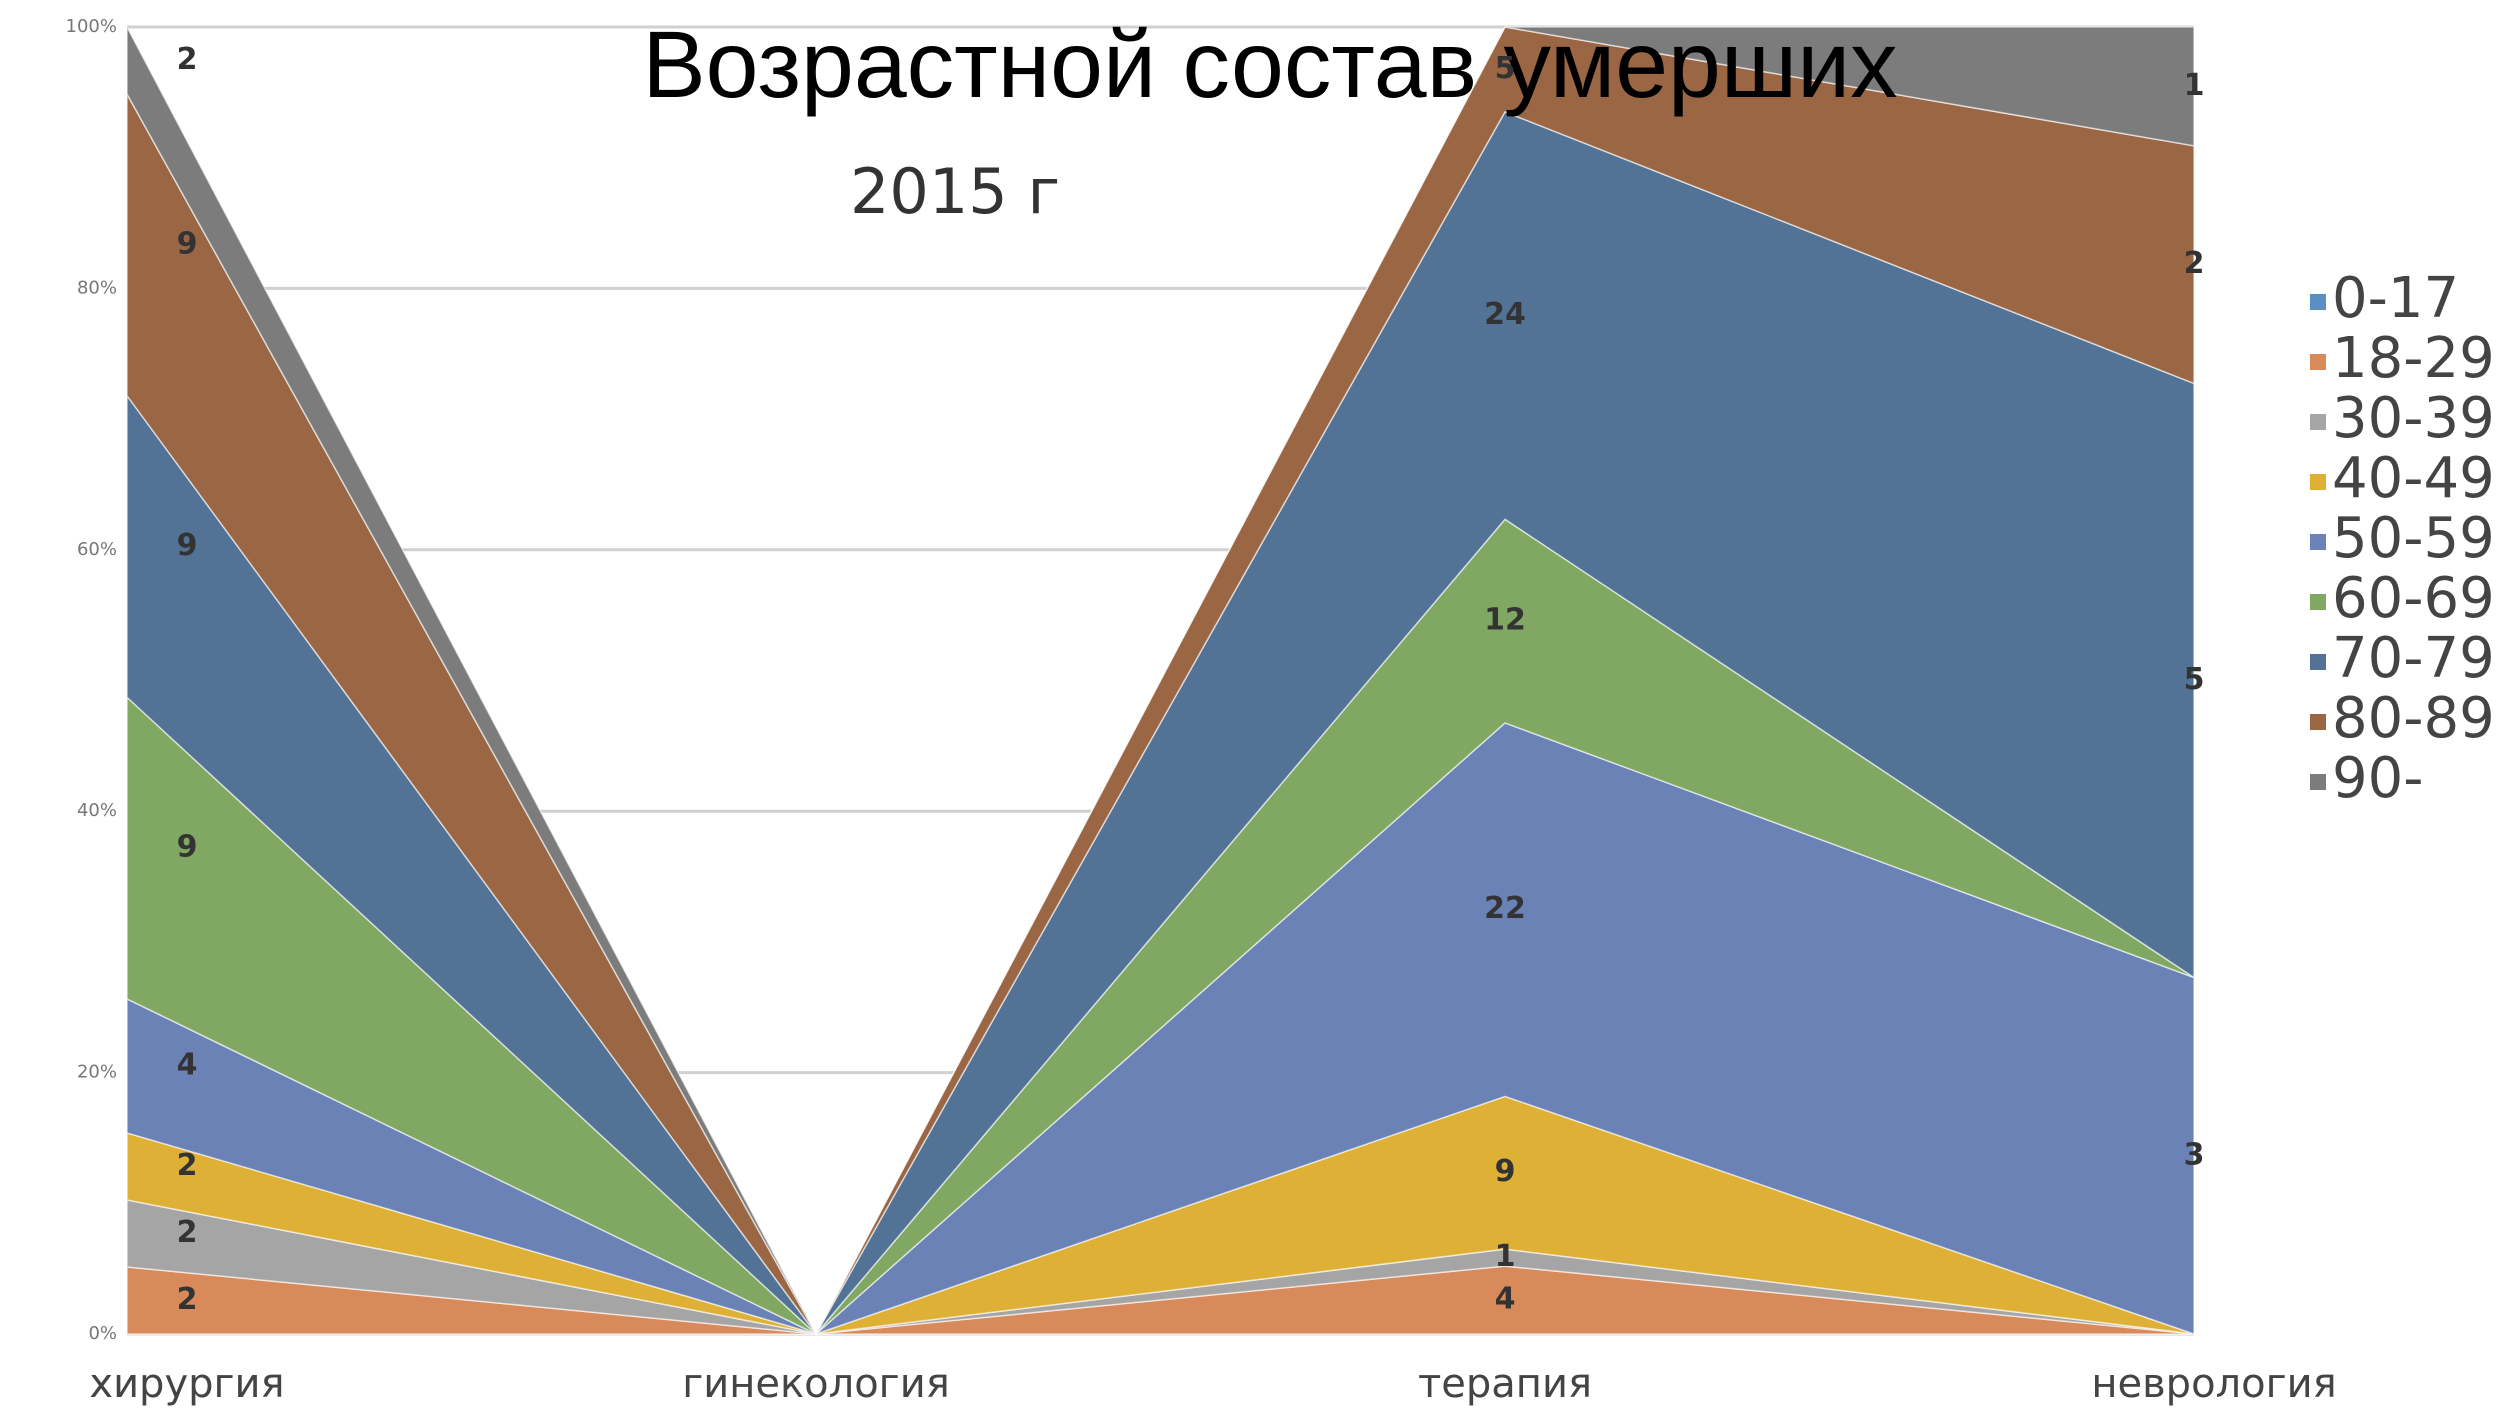 The height and width of the screenshot is (1411, 2496). I want to click on x-tick-label: терапия, so click(1505, 1384).